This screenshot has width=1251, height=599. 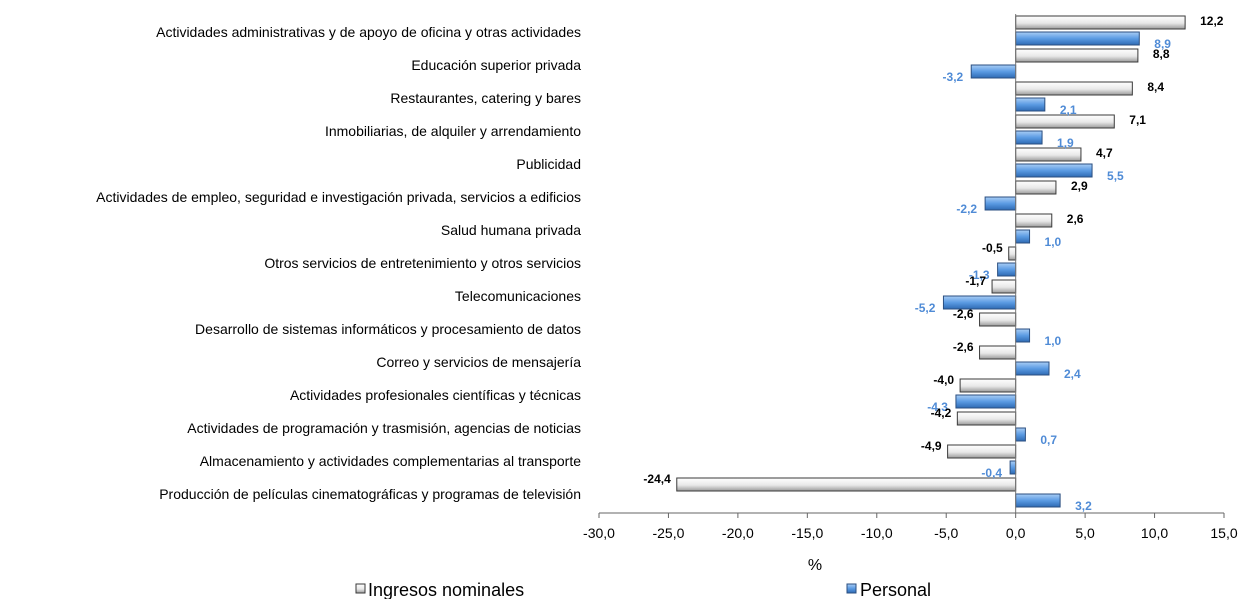 I want to click on category-label: Publicidad, so click(x=548, y=164).